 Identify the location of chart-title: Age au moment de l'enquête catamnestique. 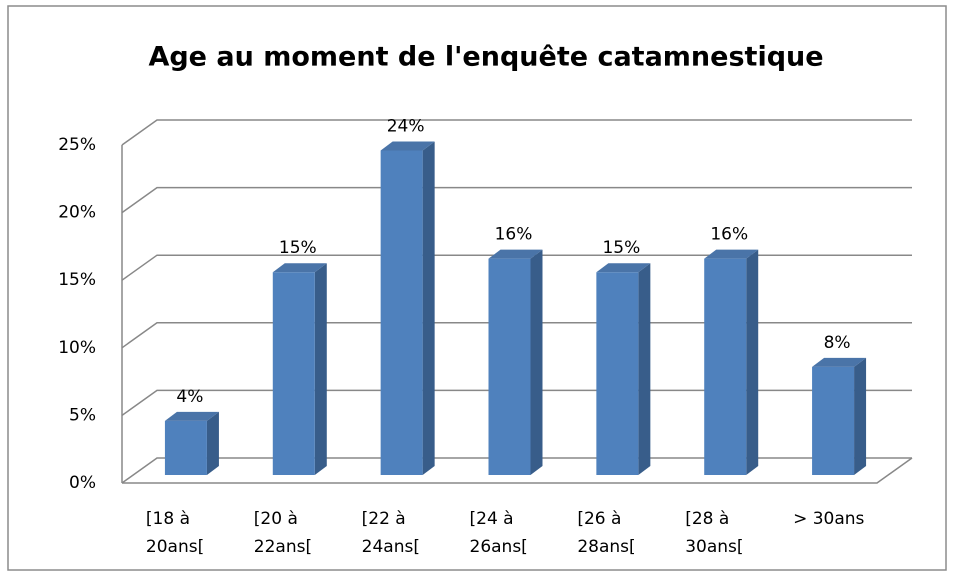
(485, 57).